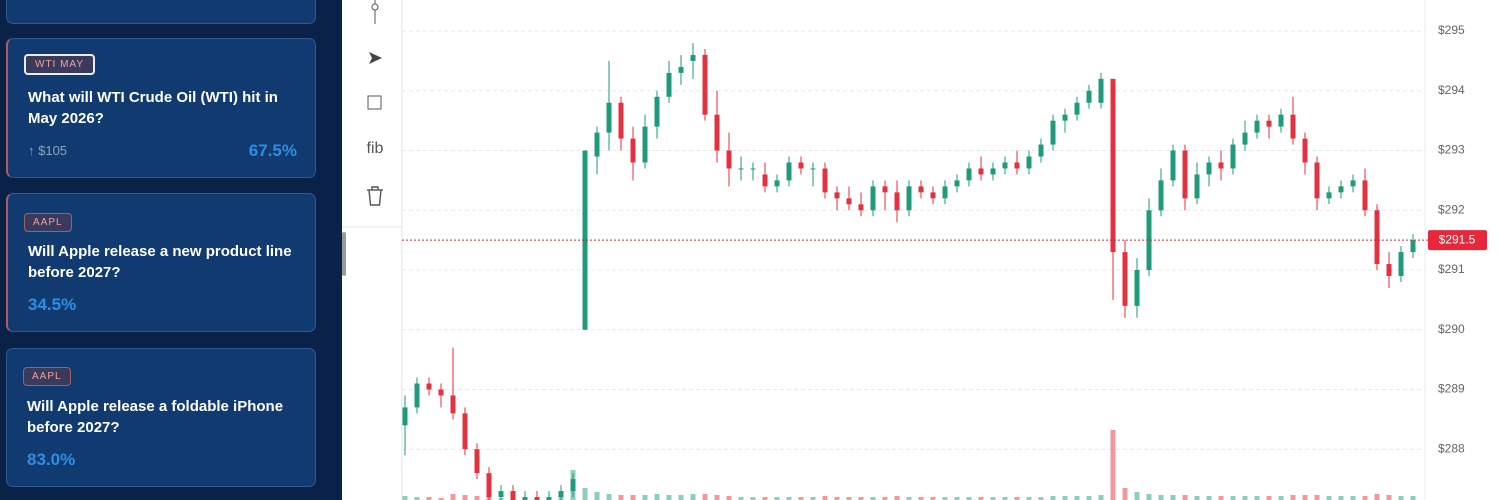 The width and height of the screenshot is (1500, 500). I want to click on market-target: ↑ $105, so click(48, 150).